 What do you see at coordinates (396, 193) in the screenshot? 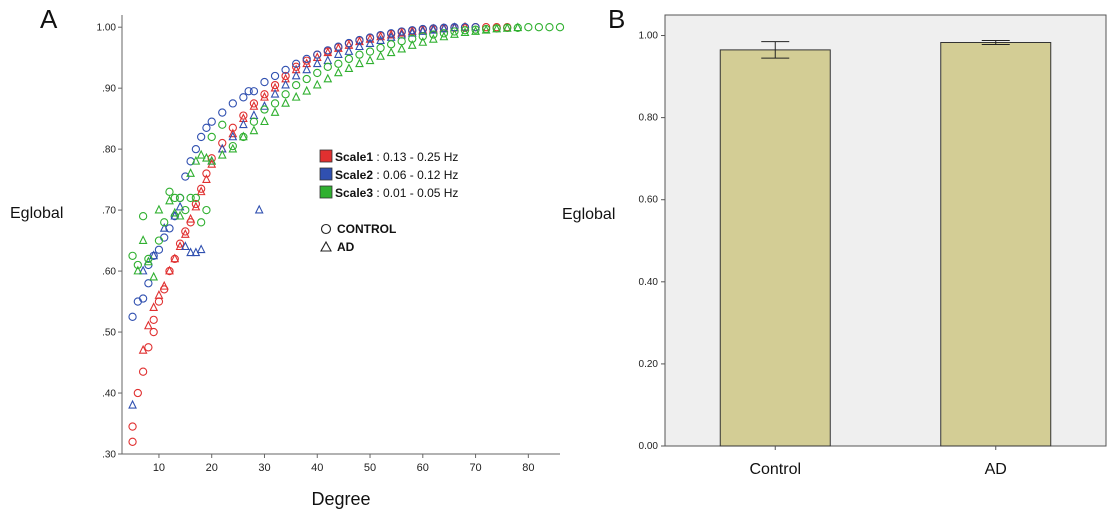
I see `legend-label-scale3: Scale3 : 0.01 - 0.05 Hz` at bounding box center [396, 193].